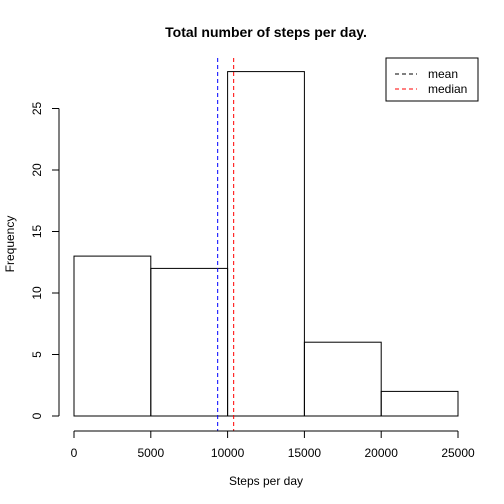 This screenshot has width=504, height=504. I want to click on reference-lines-group, so click(226, 244).